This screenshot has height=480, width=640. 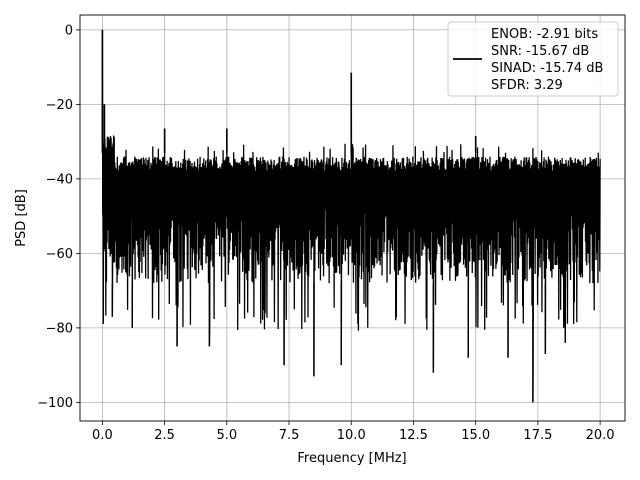 I want to click on legend-box, so click(x=533, y=59).